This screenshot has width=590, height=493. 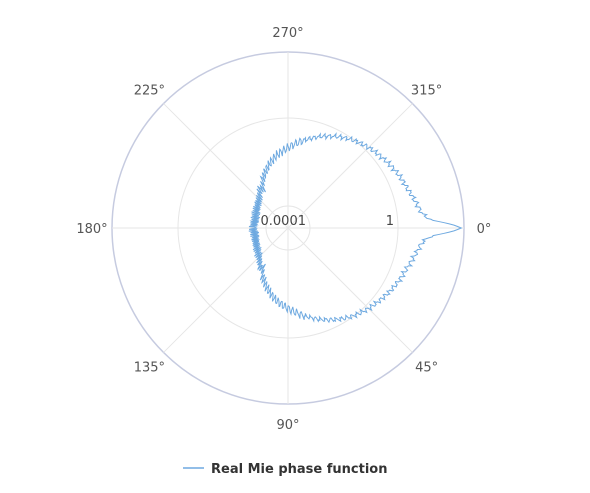 I want to click on angular-tick-label: 0°, so click(x=484, y=229).